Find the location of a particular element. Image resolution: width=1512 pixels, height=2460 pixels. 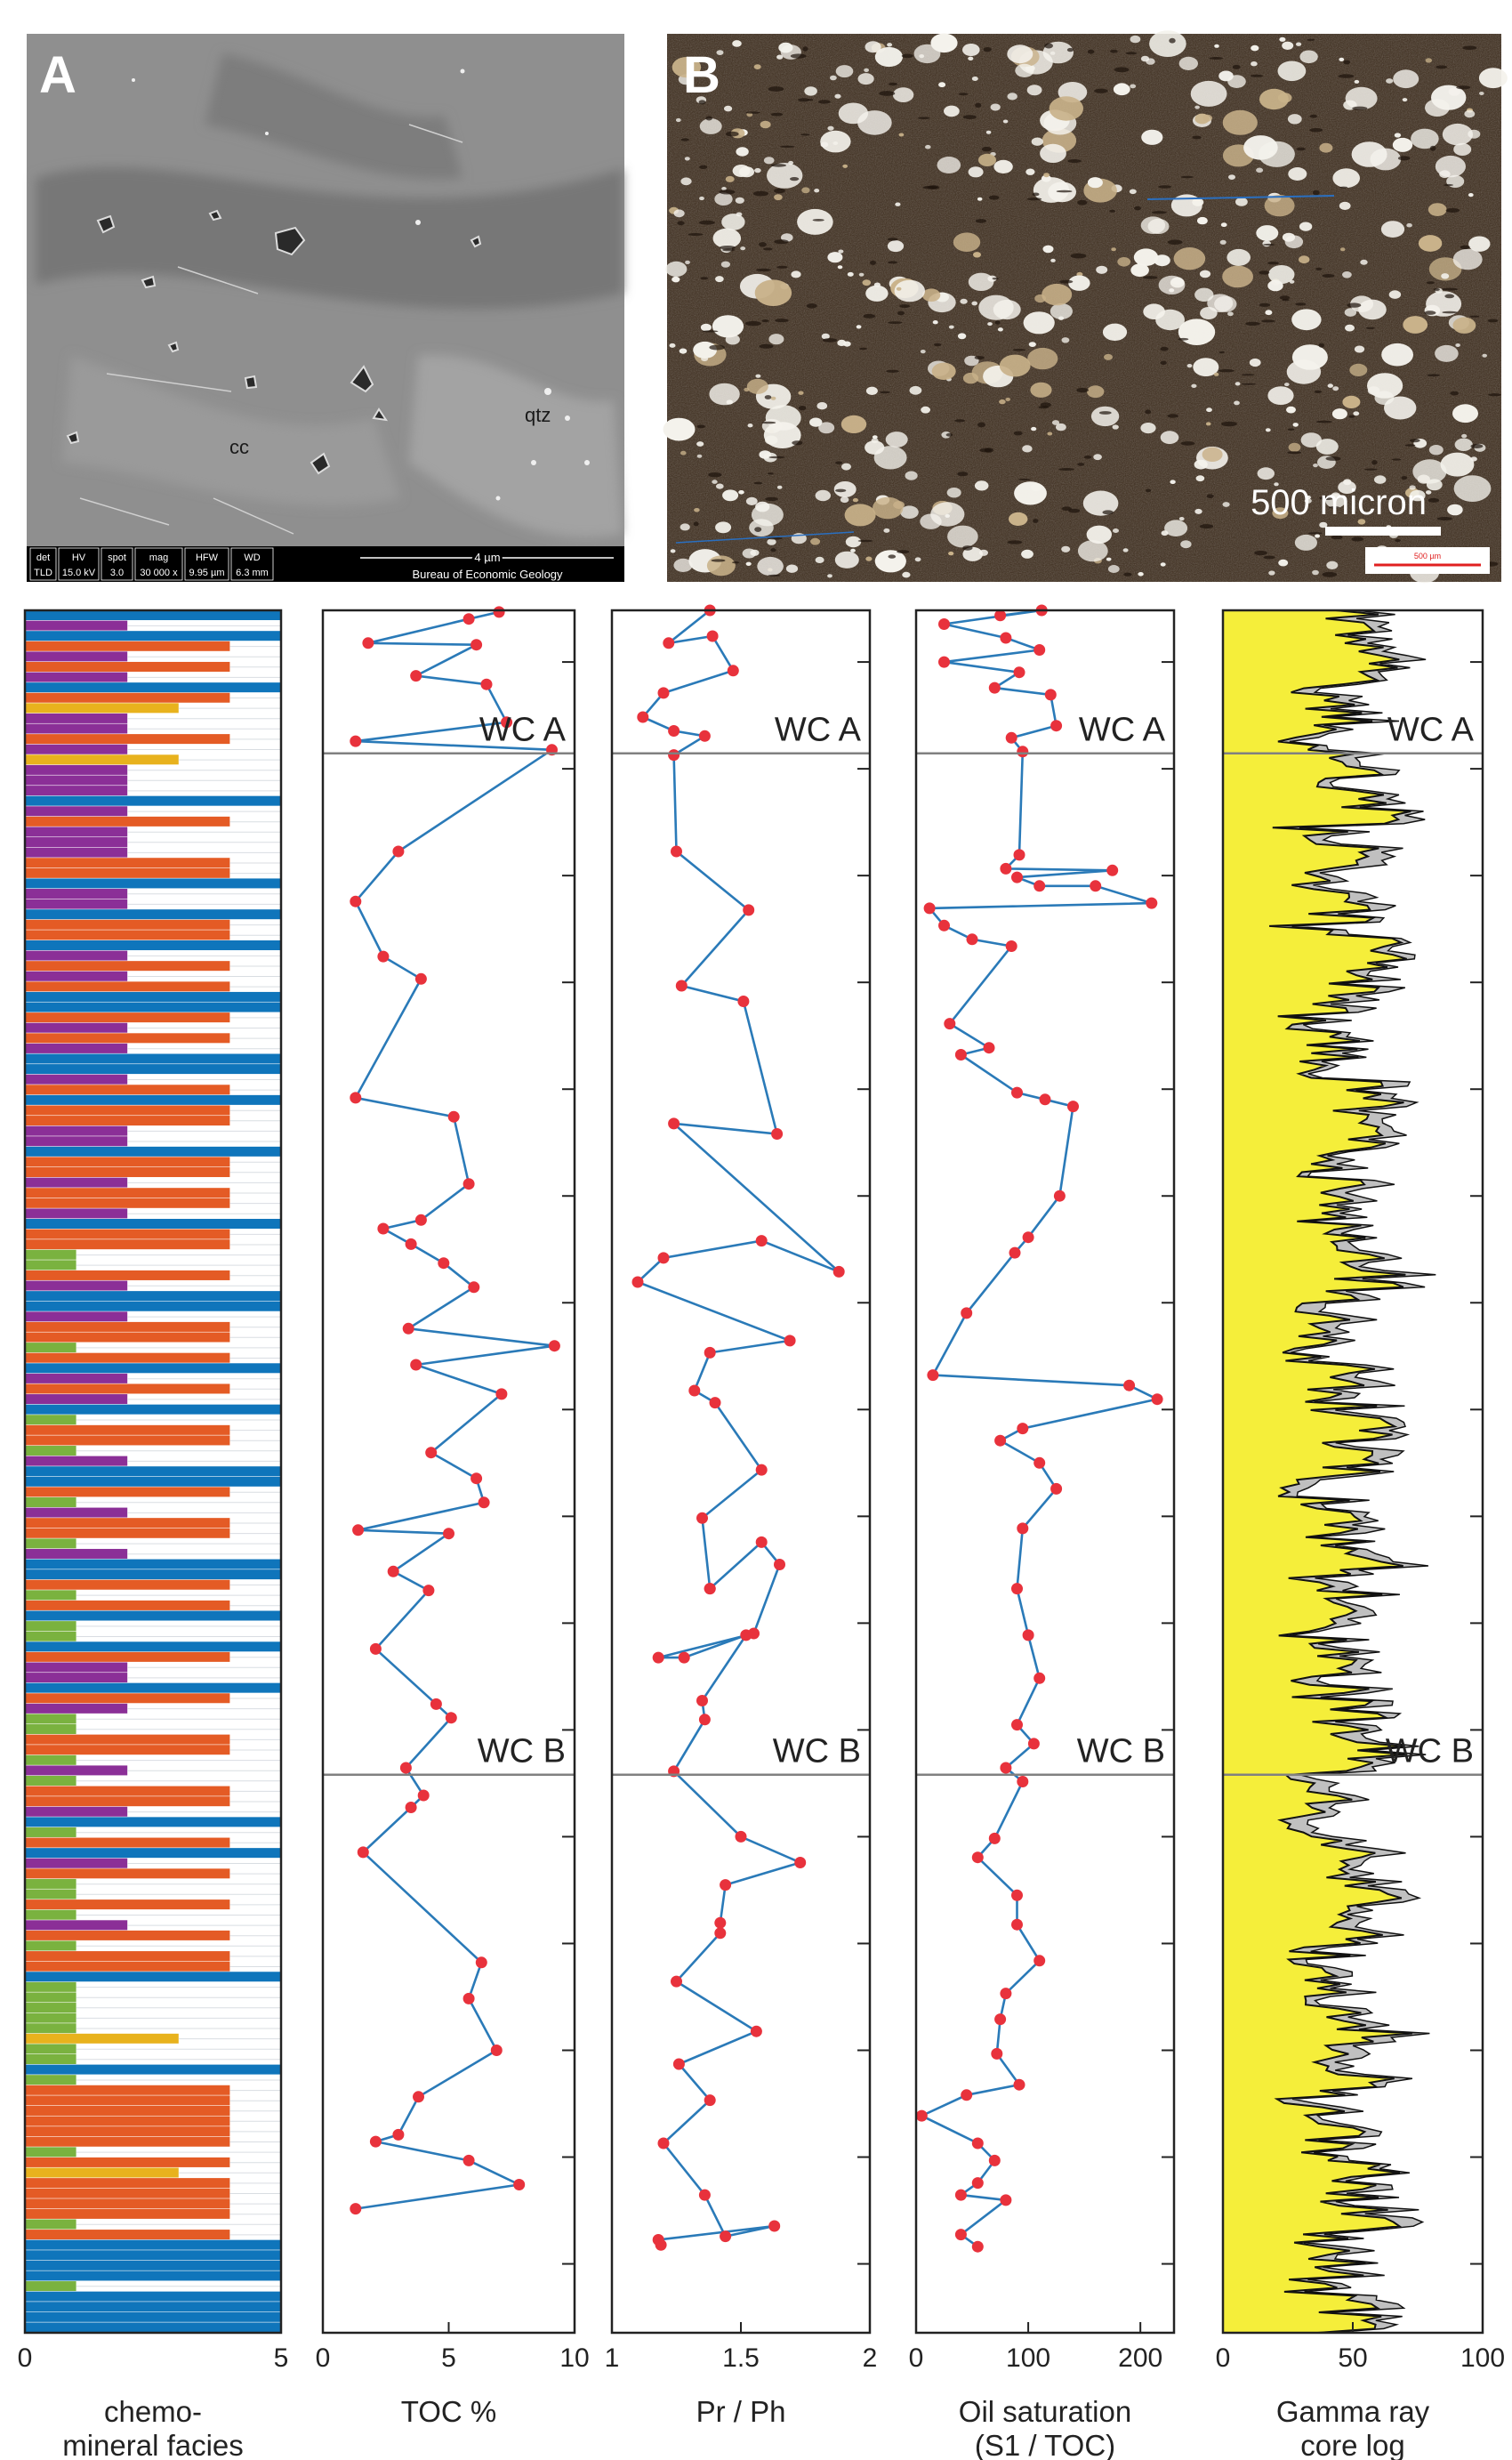

zone-label: WC A is located at coordinates (1431, 731).